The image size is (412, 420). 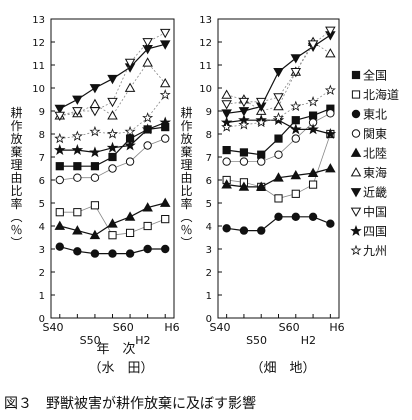 I want to click on y-tick-label: 3, so click(x=42, y=250).